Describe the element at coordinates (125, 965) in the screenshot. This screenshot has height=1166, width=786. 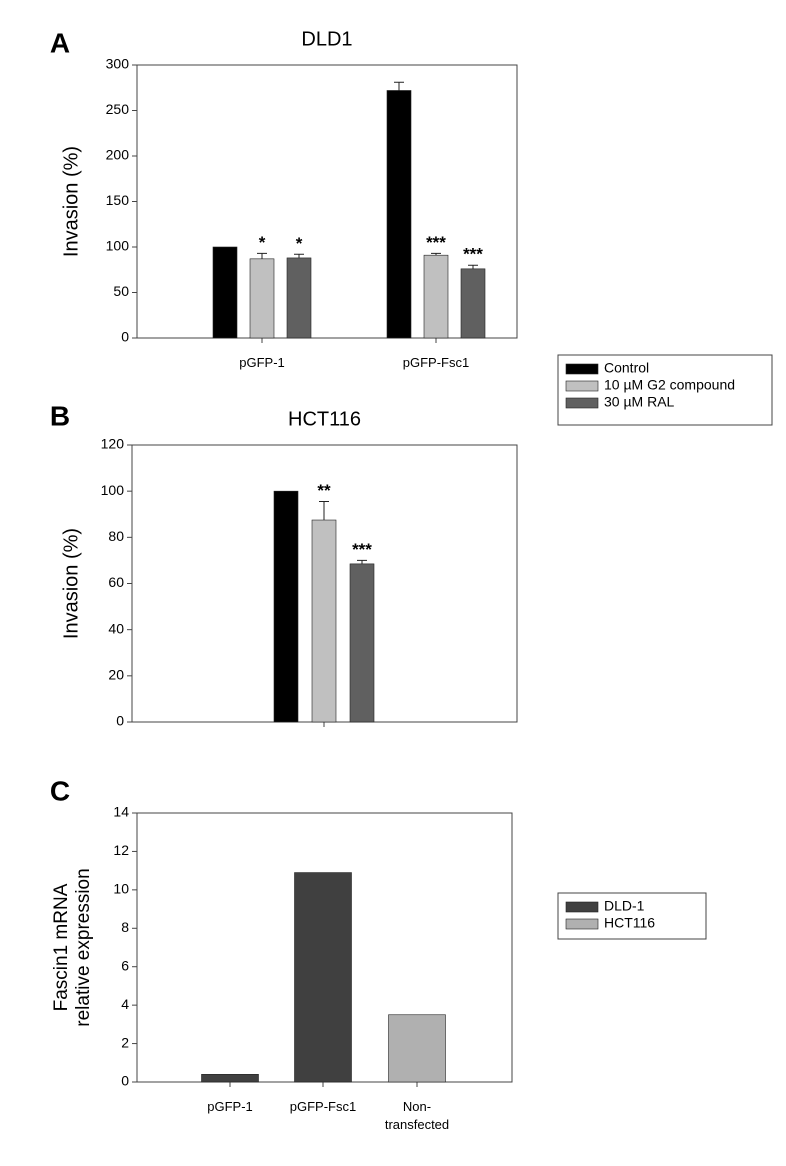
I see `y-tick-label: 6` at that location.